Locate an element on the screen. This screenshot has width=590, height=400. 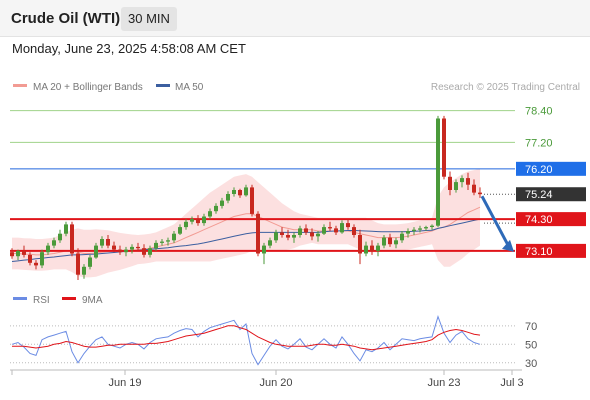
last-price-label: 75.24 is located at coordinates (539, 195).